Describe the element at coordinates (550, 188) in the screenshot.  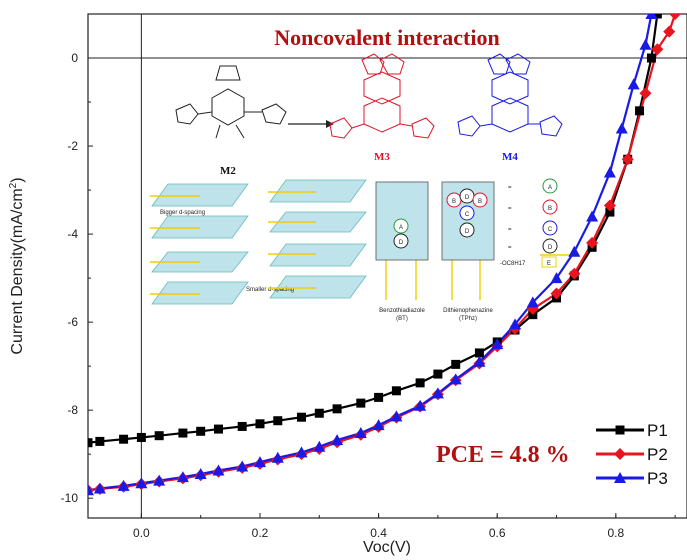
I see `svg-text: A` at that location.